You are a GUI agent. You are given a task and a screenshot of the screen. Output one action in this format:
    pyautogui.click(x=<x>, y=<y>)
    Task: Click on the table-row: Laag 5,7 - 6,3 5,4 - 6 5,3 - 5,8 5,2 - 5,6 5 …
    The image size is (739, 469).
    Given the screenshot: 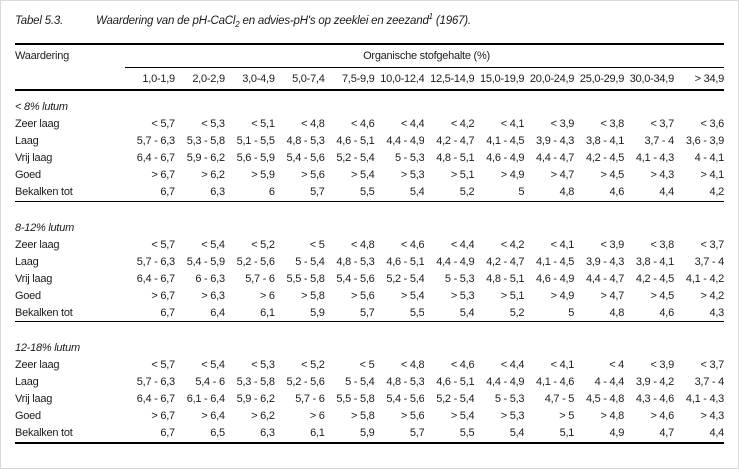 What is the action you would take?
    pyautogui.click(x=369, y=382)
    